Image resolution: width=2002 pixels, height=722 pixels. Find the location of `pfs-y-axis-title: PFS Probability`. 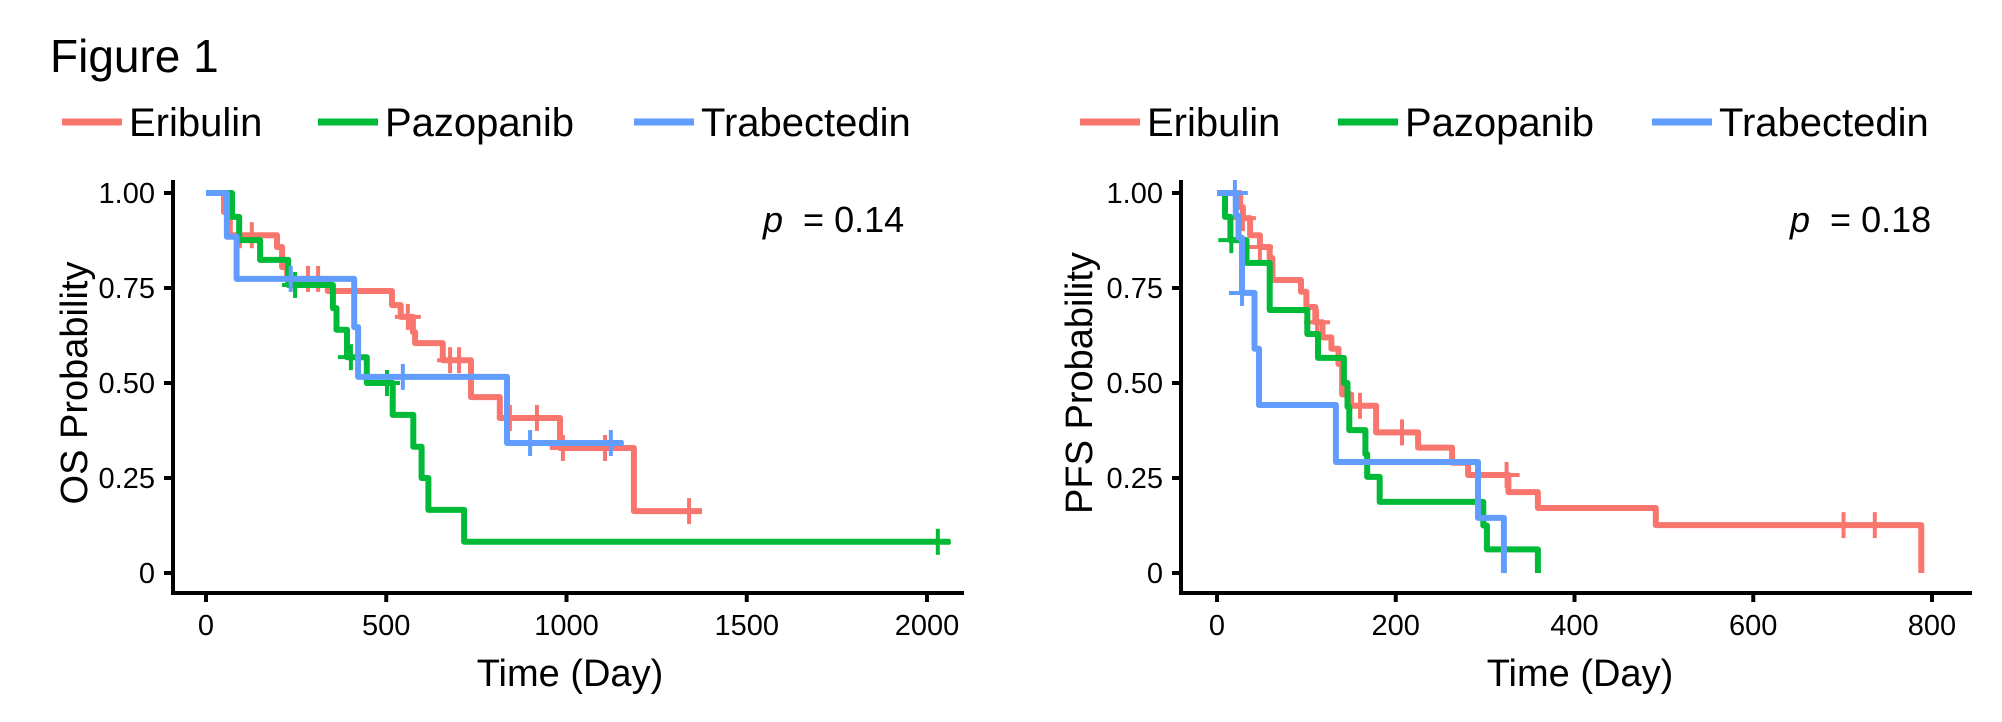

pfs-y-axis-title: PFS Probability is located at coordinates (1080, 383).